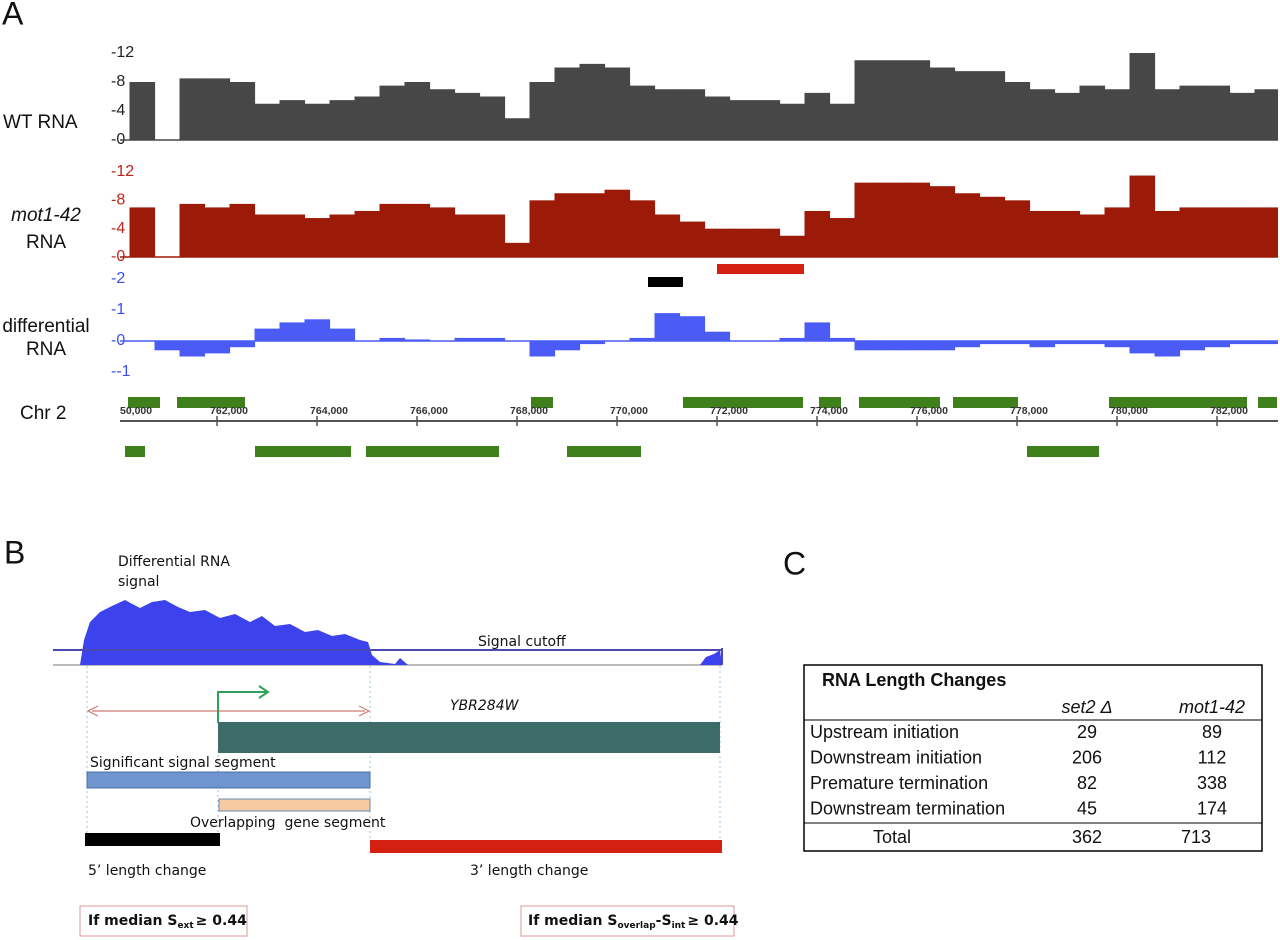 The height and width of the screenshot is (940, 1280). What do you see at coordinates (183, 763) in the screenshot?
I see `significant-label: Significant signal segment` at bounding box center [183, 763].